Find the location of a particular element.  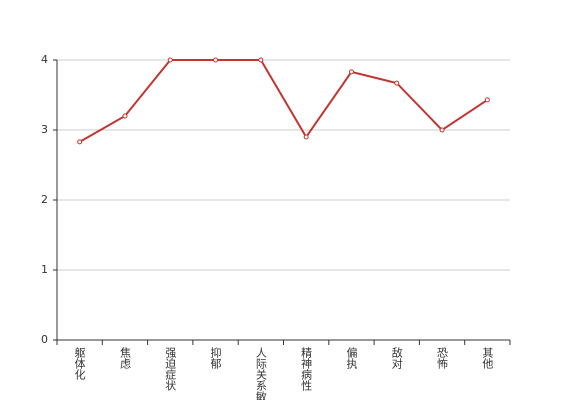

y-tick-label: 4 is located at coordinates (44, 59).